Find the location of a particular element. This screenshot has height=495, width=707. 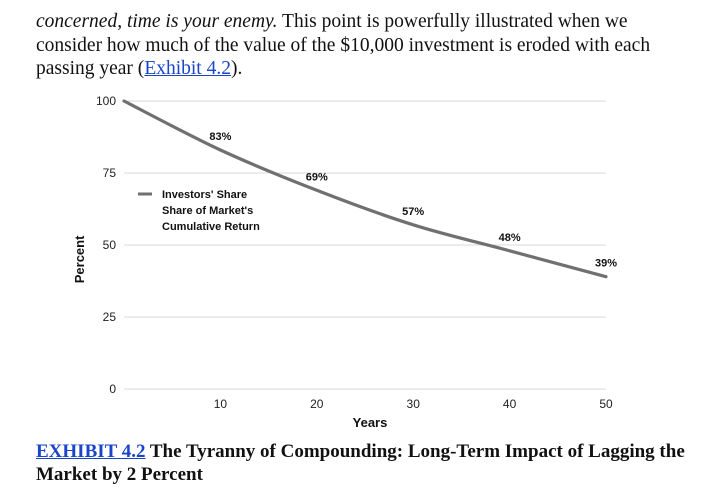

x-axis-title: Years is located at coordinates (370, 422).